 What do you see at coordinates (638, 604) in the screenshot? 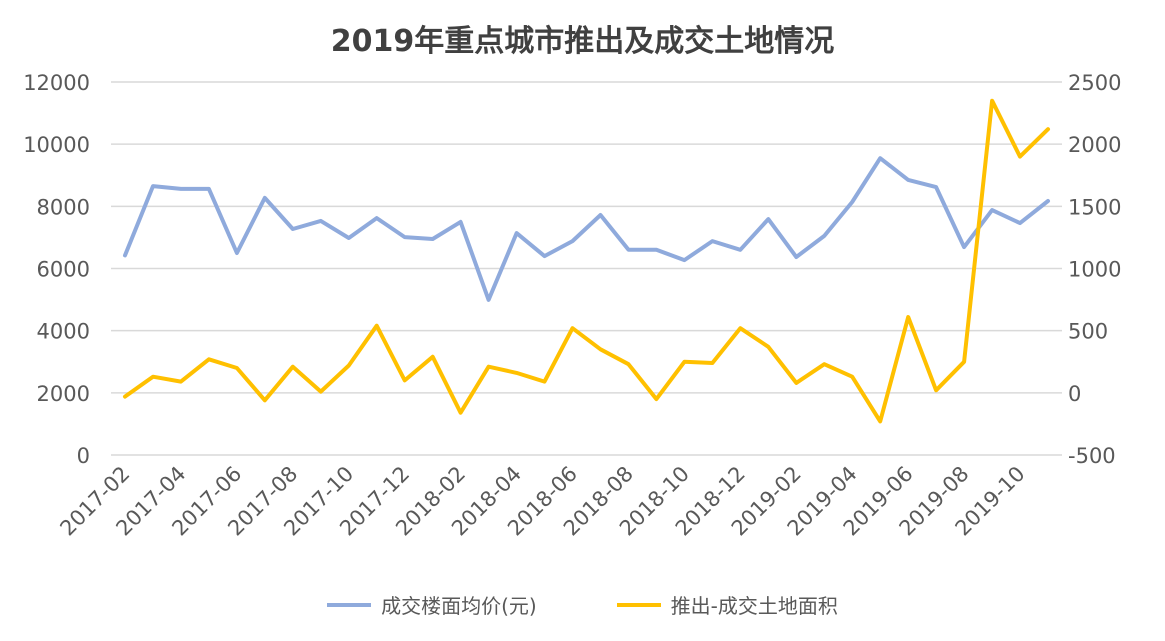
I see `legend-swatch-area` at bounding box center [638, 604].